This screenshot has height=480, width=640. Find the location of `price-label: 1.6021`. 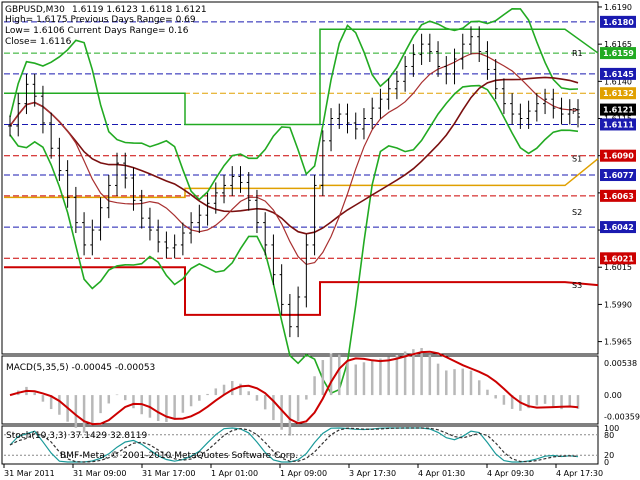

price-label: 1.6021 is located at coordinates (618, 258).